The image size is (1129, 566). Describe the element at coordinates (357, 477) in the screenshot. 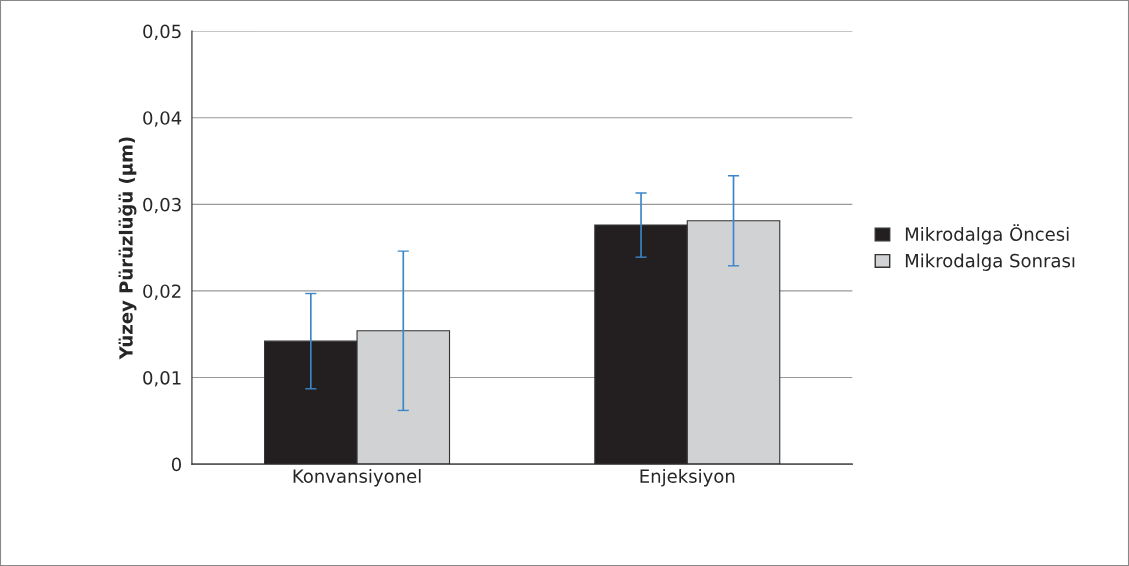

I see `x-tick-label: Konvansiyonel` at that location.